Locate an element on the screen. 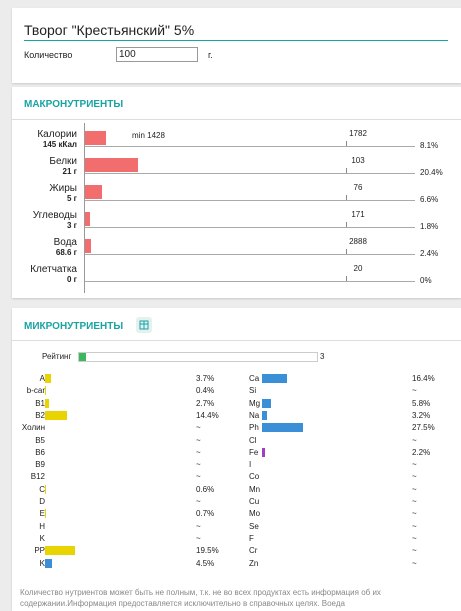 The height and width of the screenshot is (611, 461). micro-name: Fe is located at coordinates (254, 452).